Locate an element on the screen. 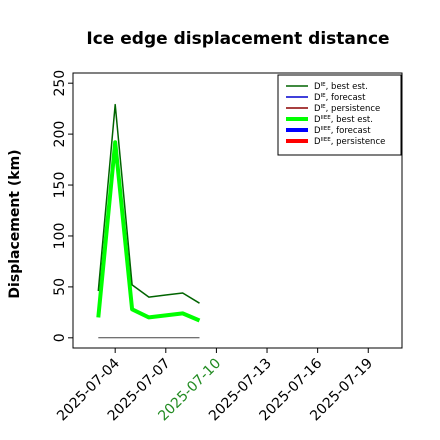 This screenshot has width=440, height=440. legend-box is located at coordinates (339, 115).